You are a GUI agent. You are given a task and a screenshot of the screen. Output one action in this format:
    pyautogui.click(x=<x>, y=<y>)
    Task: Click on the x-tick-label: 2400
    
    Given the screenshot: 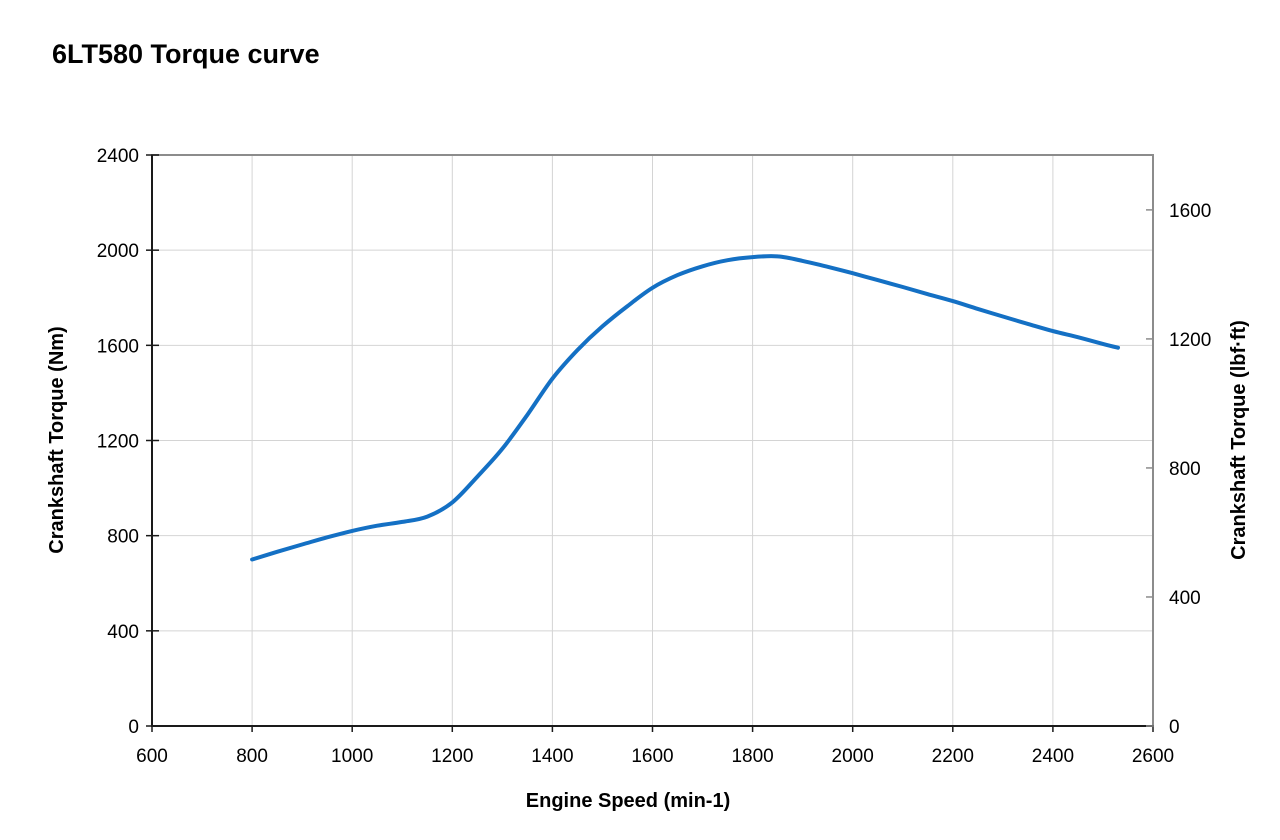 What is the action you would take?
    pyautogui.click(x=1053, y=756)
    